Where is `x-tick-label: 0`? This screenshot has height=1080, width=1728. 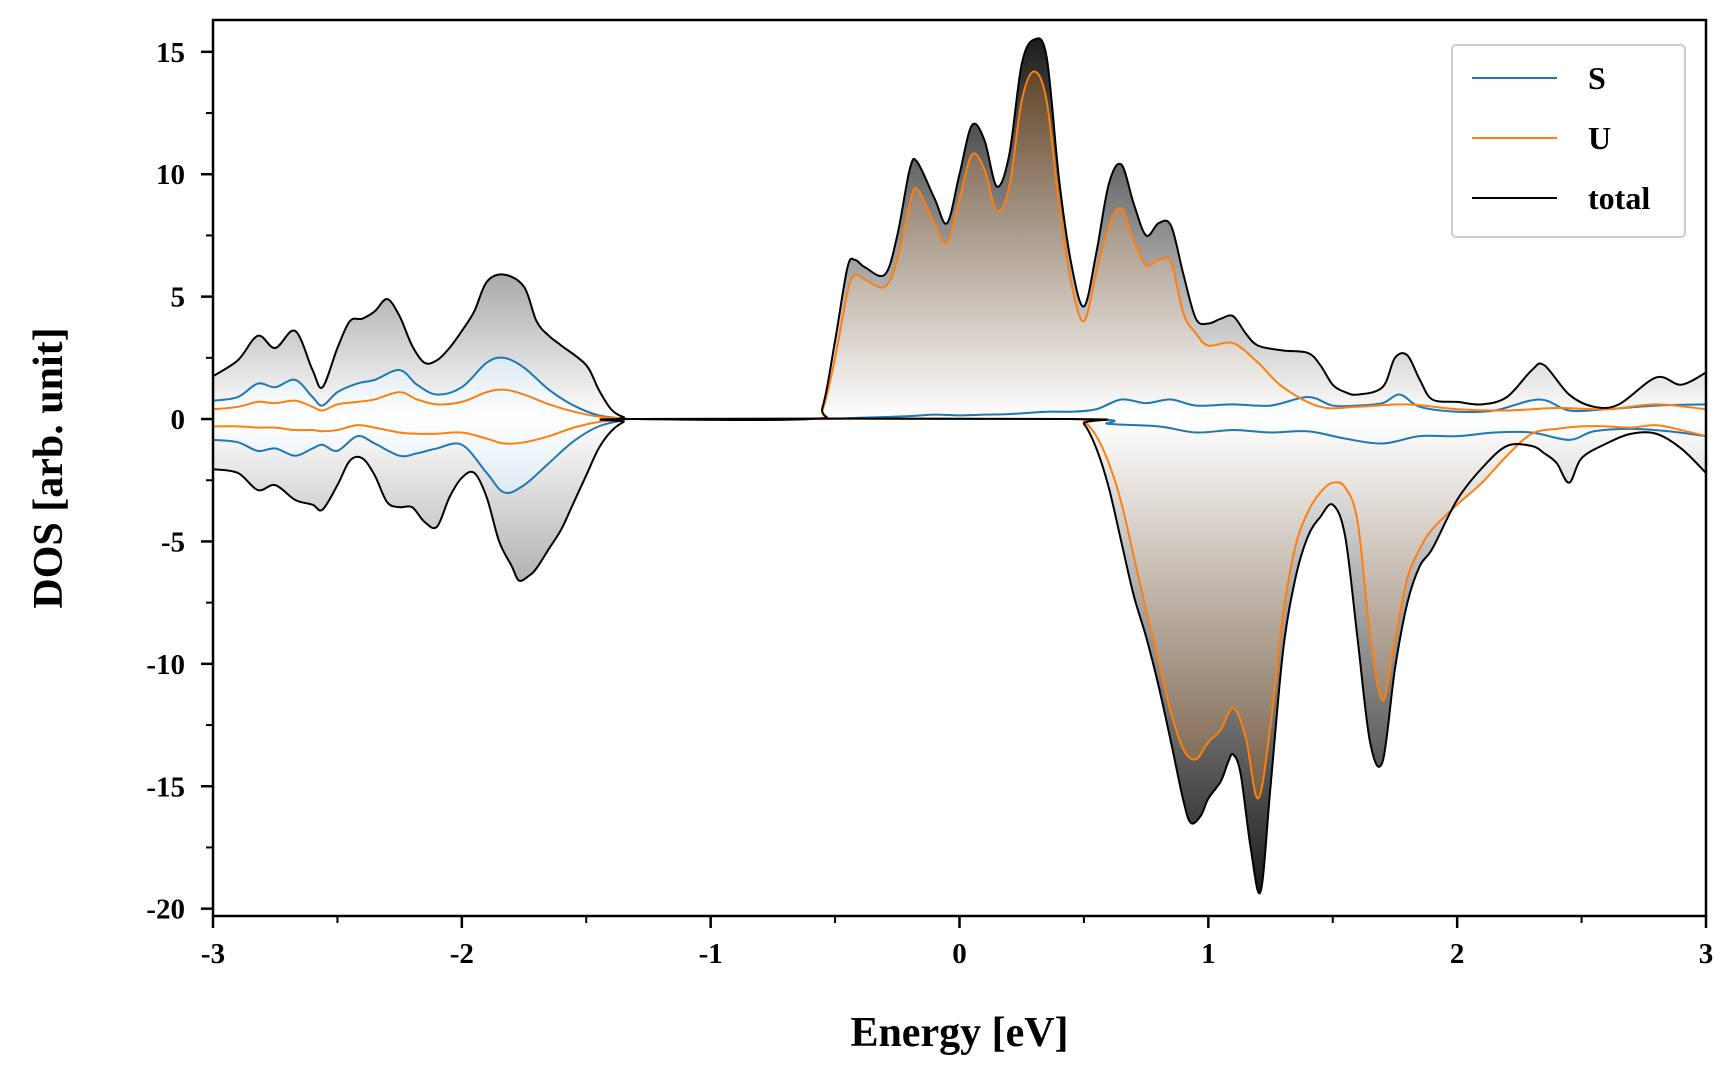 x-tick-label: 0 is located at coordinates (959, 954).